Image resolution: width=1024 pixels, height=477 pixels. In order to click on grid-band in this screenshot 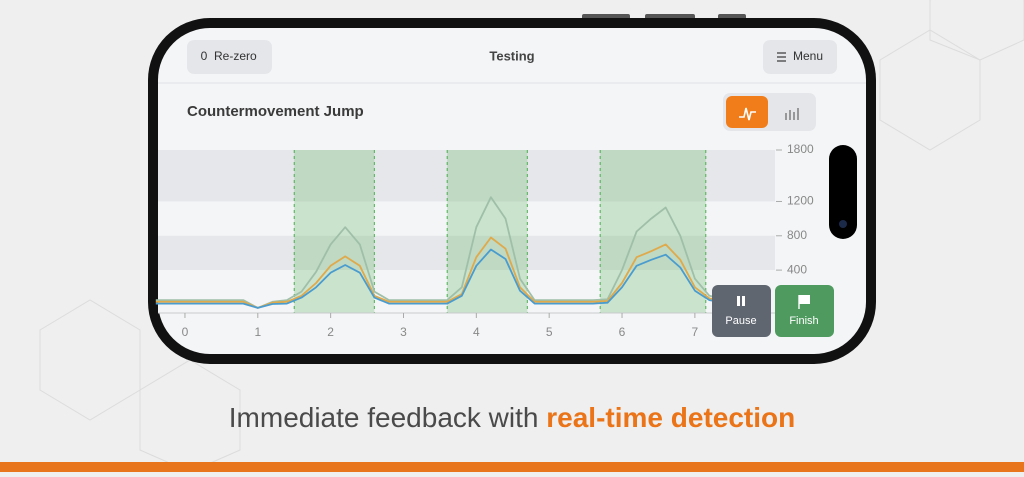, I will do `click(466, 176)`.